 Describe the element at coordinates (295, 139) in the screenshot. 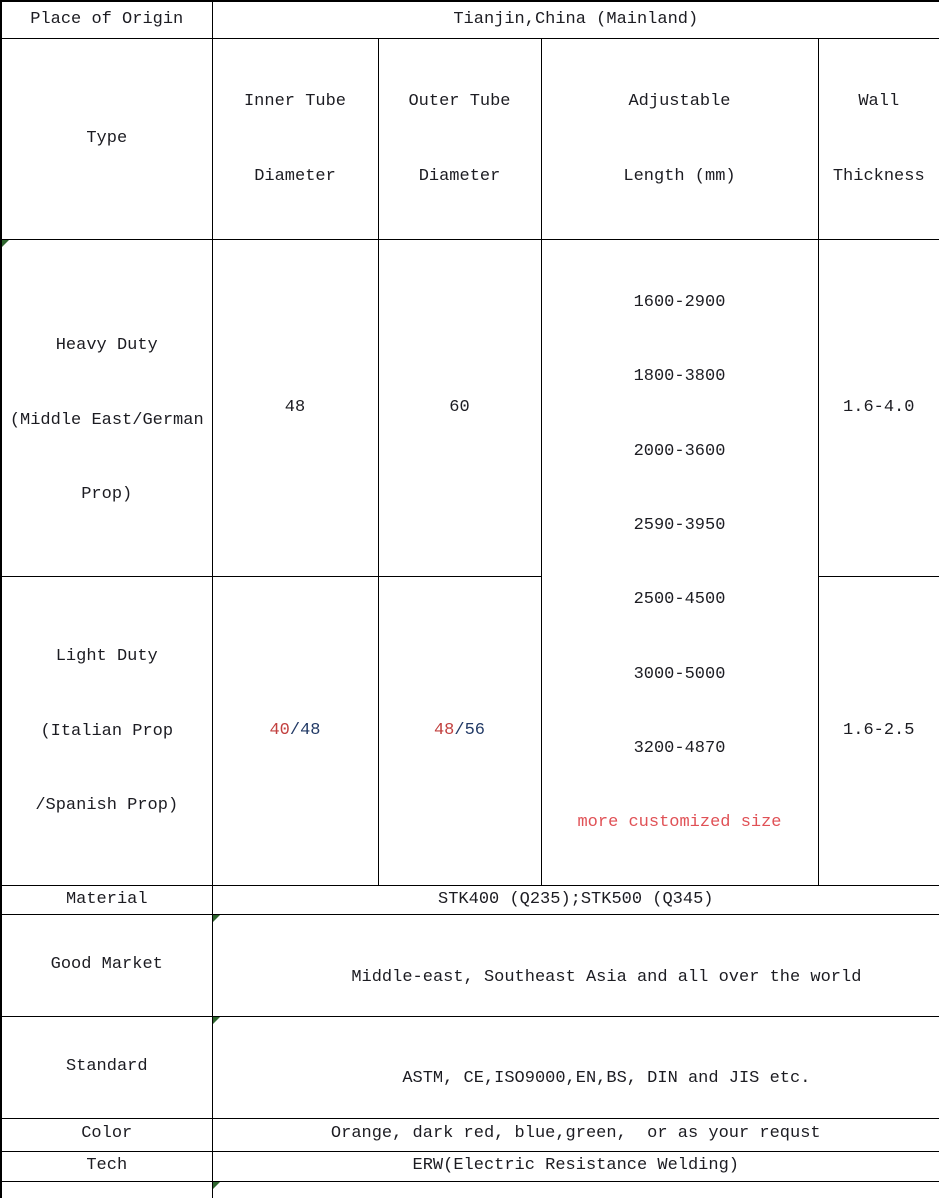

I see `inner-tube-diameter-header: Inner Tube Diameter` at that location.